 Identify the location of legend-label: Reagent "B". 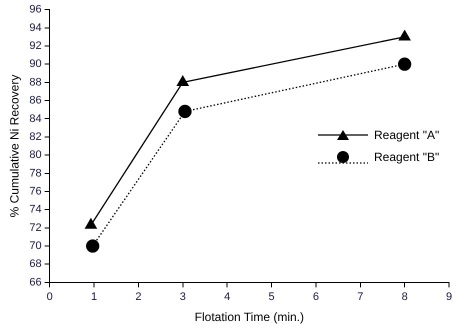
(407, 157).